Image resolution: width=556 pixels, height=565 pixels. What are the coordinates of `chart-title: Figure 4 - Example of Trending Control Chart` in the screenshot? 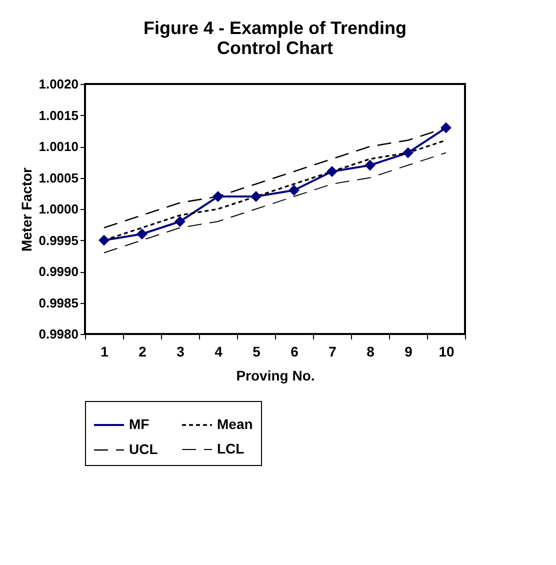 It's located at (275, 38).